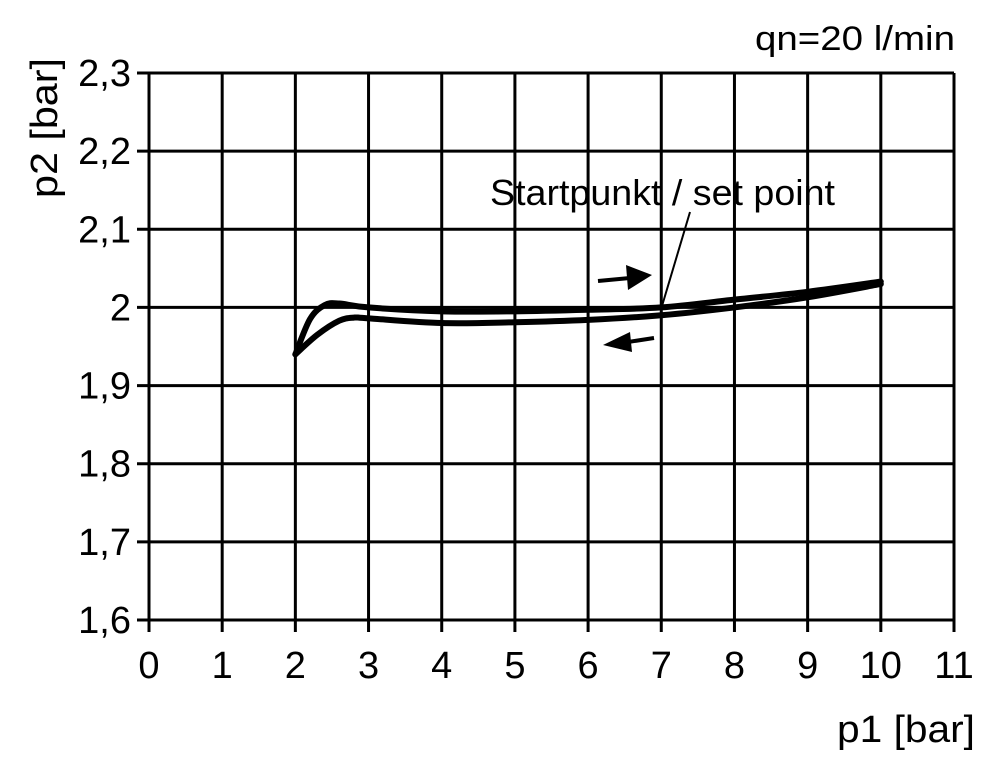 This screenshot has width=1000, height=764. Describe the element at coordinates (104, 152) in the screenshot. I see `y-tick-label: 2,2` at that location.